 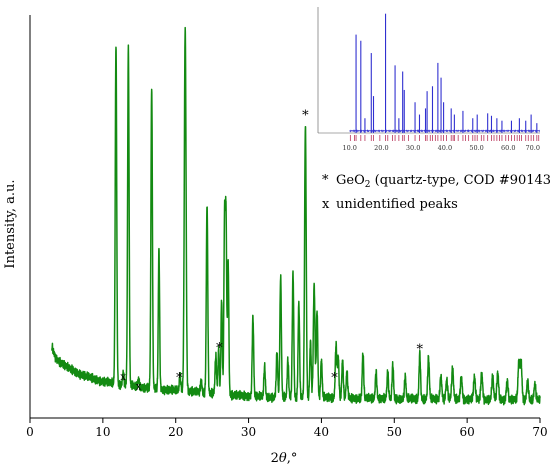 What do you see at coordinates (460, 180) in the screenshot?
I see `legend-label-geo2-rest: (quartz-type, COD #9014327)` at bounding box center [460, 180].